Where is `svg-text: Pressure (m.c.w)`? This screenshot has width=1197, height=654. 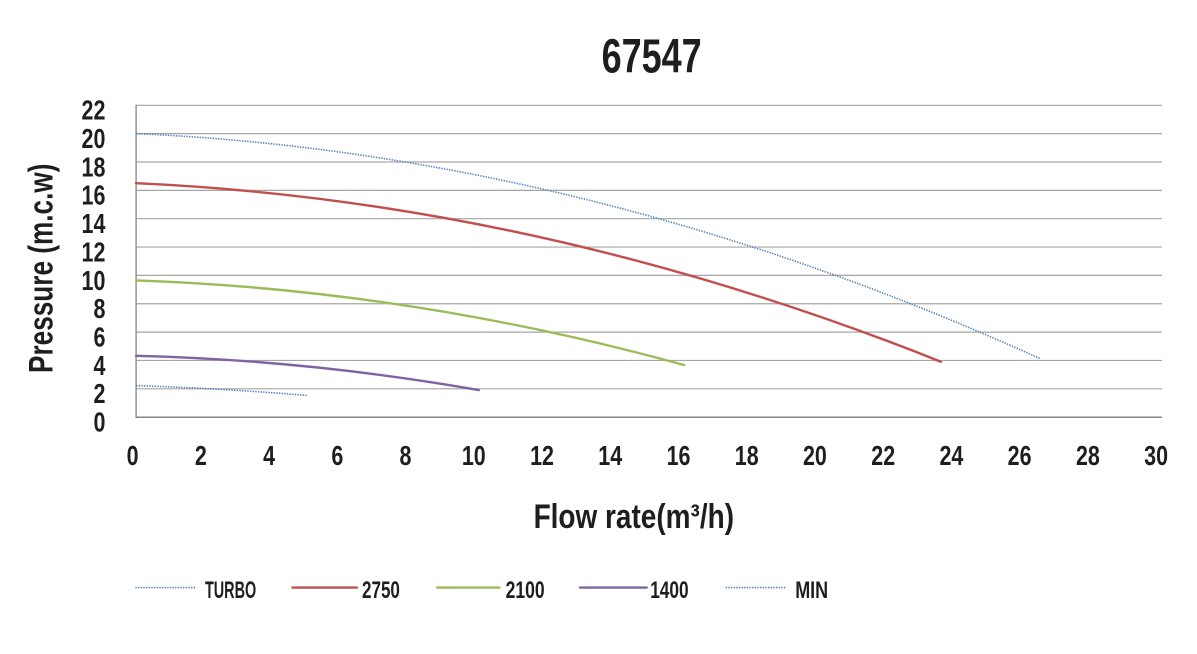
svg-text: Pressure (m.c.w) is located at coordinates (41, 268).